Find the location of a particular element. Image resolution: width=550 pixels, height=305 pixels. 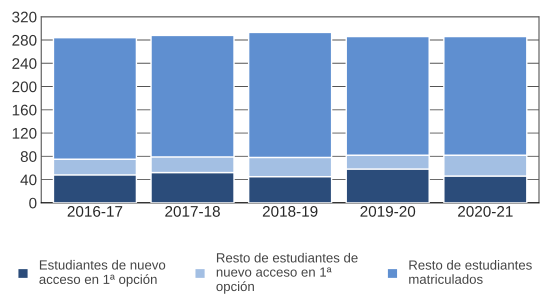

y-tick-label: 80 is located at coordinates (28, 156).